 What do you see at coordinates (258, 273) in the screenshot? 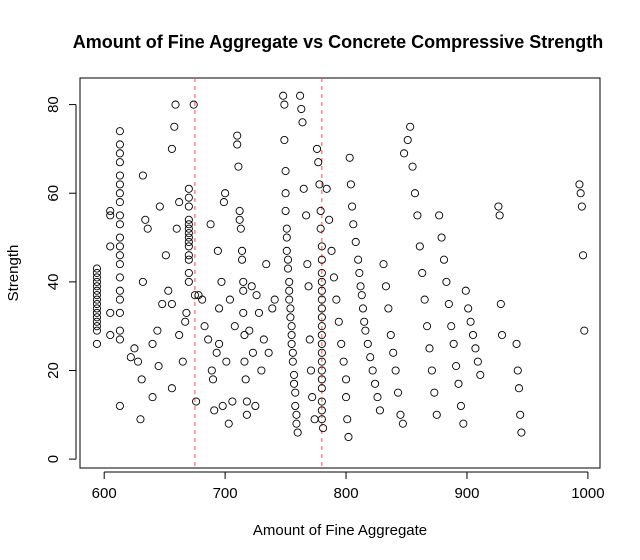
I see `reference-lines` at bounding box center [258, 273].